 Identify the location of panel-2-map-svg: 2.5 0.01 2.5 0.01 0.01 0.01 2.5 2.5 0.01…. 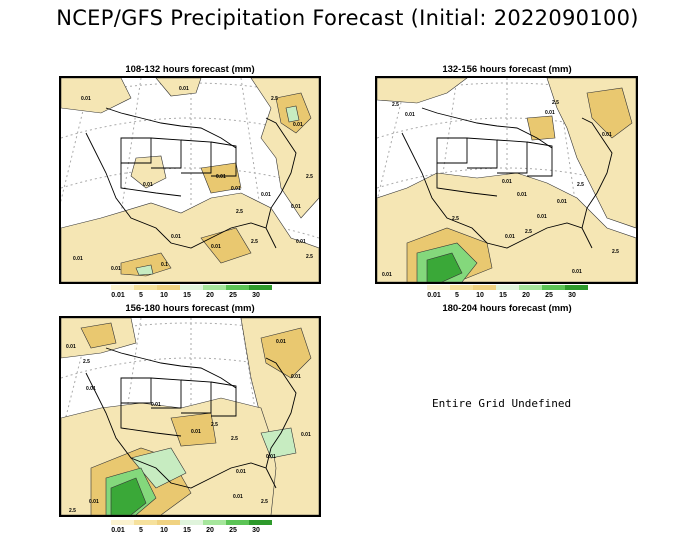
(506, 180).